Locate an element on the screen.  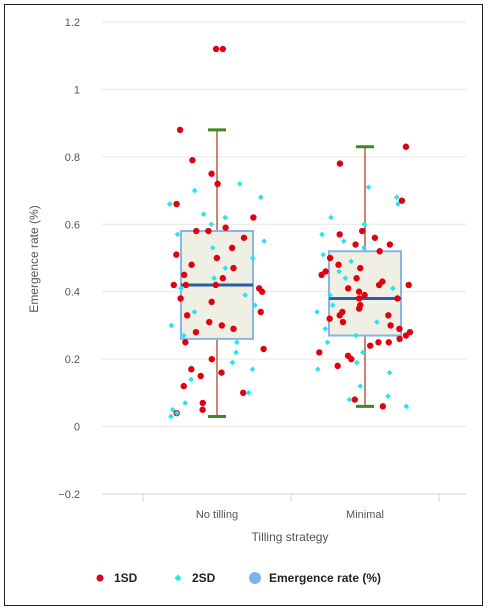
y-tick-label: −0.2 is located at coordinates (69, 495).